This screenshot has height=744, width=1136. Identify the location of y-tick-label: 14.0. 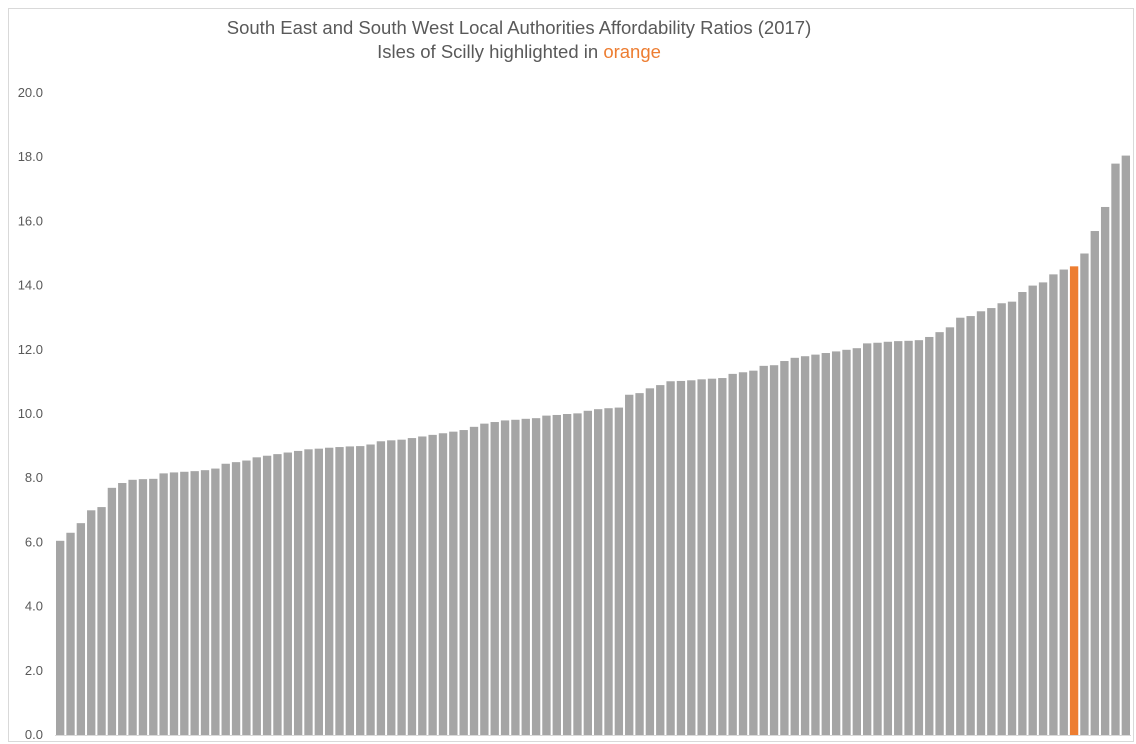
(30, 285).